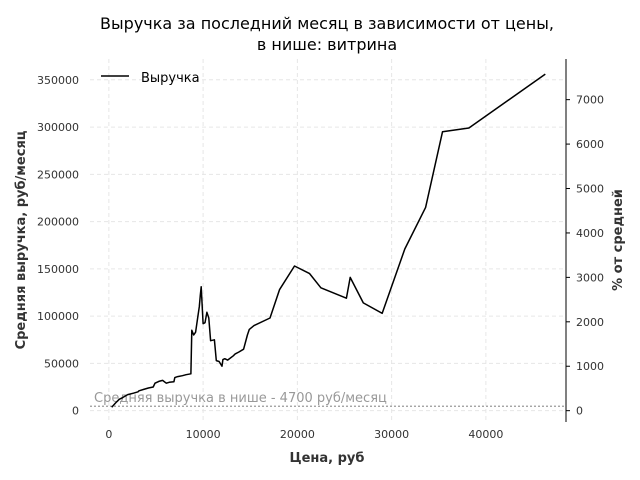 The width and height of the screenshot is (640, 480). I want to click on y-right-tick-label: 7000, so click(590, 100).